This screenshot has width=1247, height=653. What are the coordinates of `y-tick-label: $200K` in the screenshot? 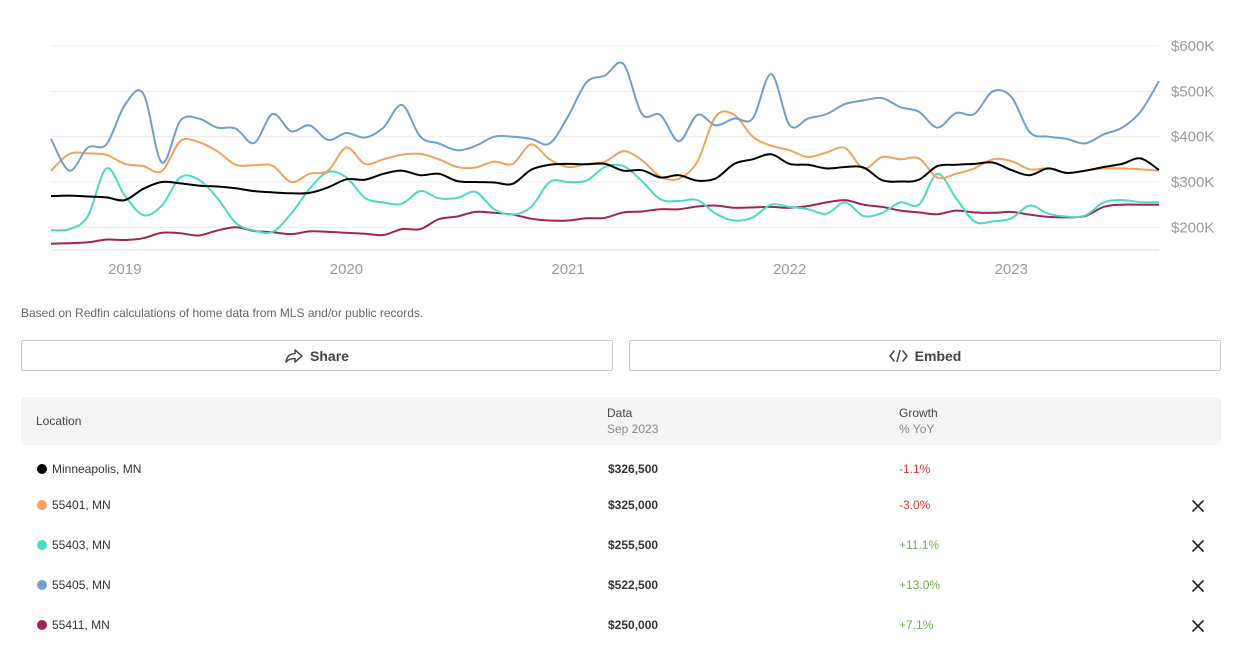 It's located at (1192, 227).